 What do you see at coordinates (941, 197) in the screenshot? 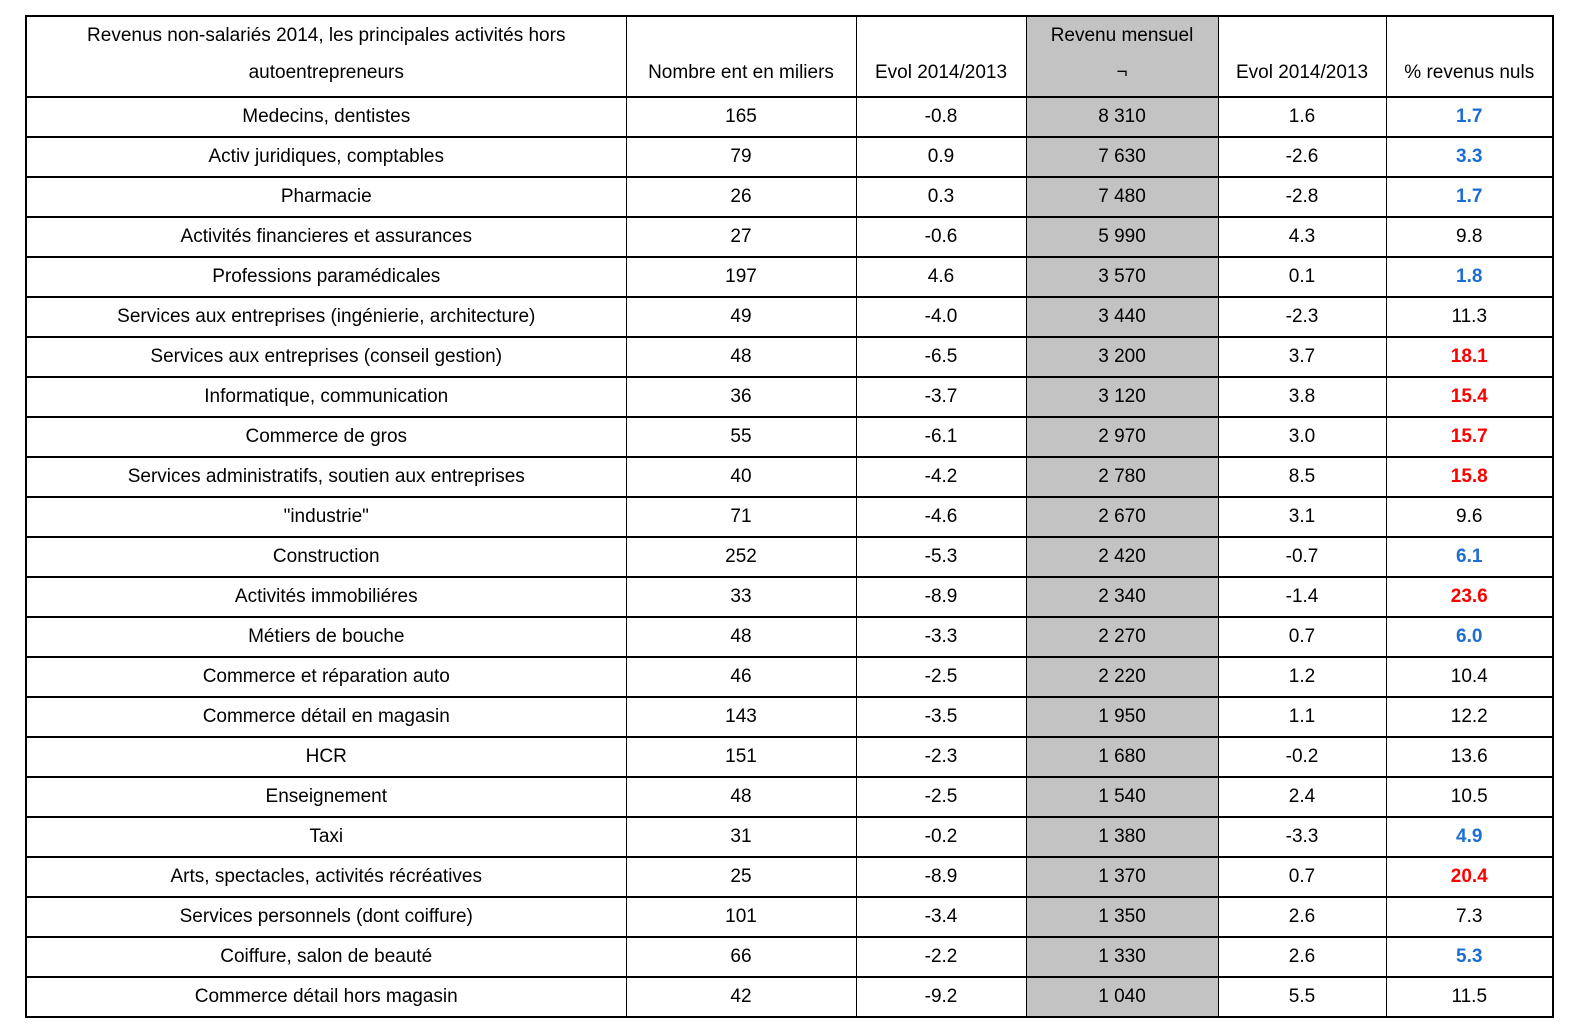
I see `evol1-cell: 0.3` at bounding box center [941, 197].